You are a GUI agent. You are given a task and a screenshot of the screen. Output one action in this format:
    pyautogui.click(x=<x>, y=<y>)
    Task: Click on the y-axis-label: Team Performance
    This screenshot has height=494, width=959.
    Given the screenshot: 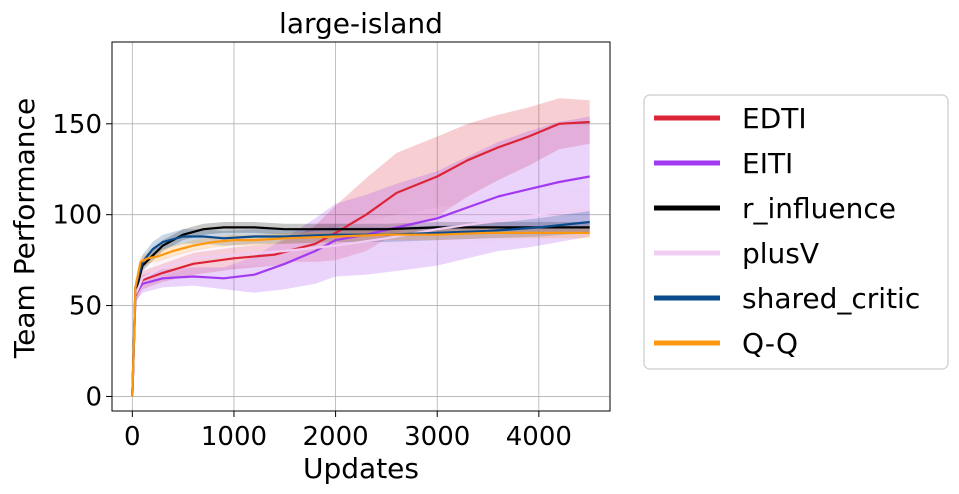 What is the action you would take?
    pyautogui.click(x=24, y=228)
    